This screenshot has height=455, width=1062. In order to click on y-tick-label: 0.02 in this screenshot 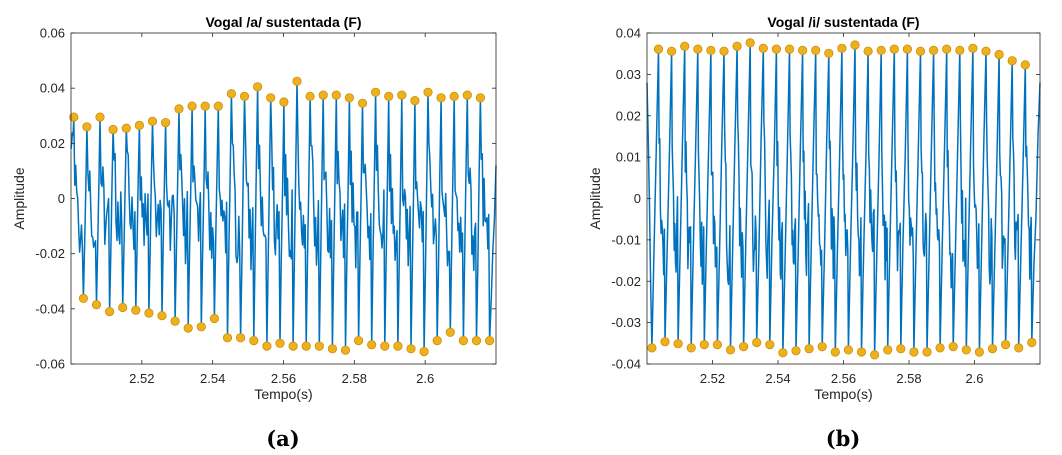, I will do `click(628, 115)`.